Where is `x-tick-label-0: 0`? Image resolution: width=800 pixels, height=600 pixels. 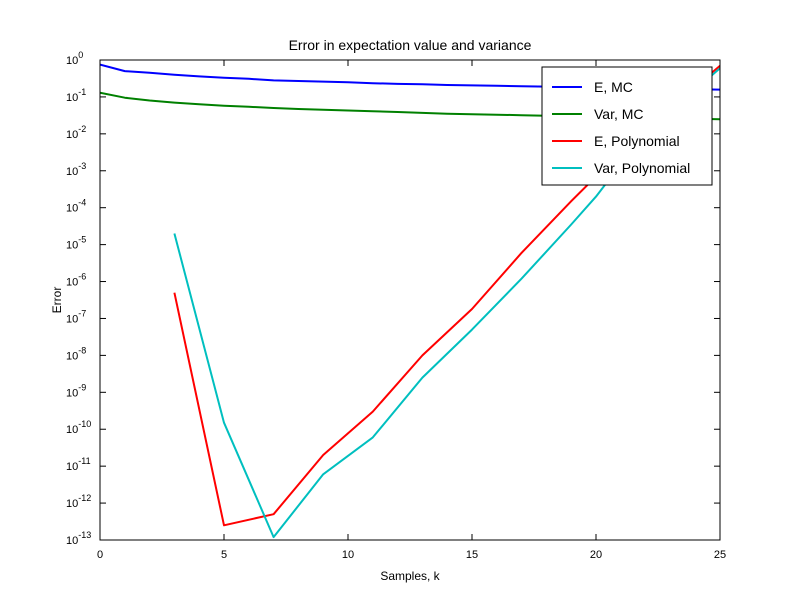
x-tick-label-0: 0 is located at coordinates (100, 555).